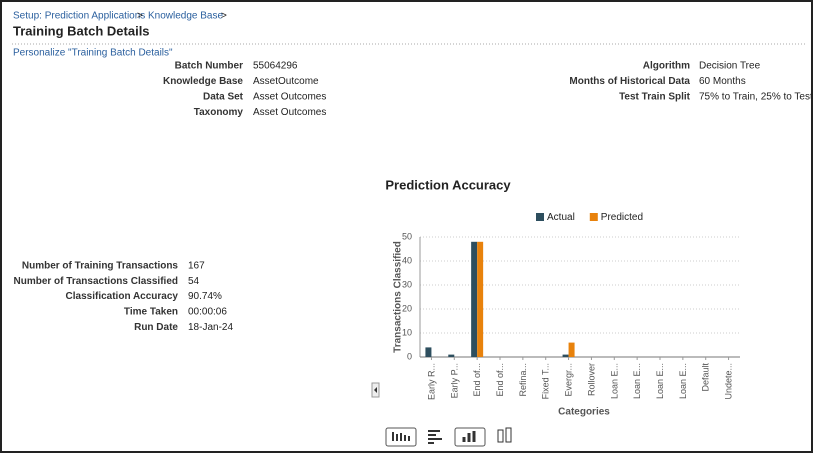  I want to click on stat-value: 00:00:06, so click(207, 312).